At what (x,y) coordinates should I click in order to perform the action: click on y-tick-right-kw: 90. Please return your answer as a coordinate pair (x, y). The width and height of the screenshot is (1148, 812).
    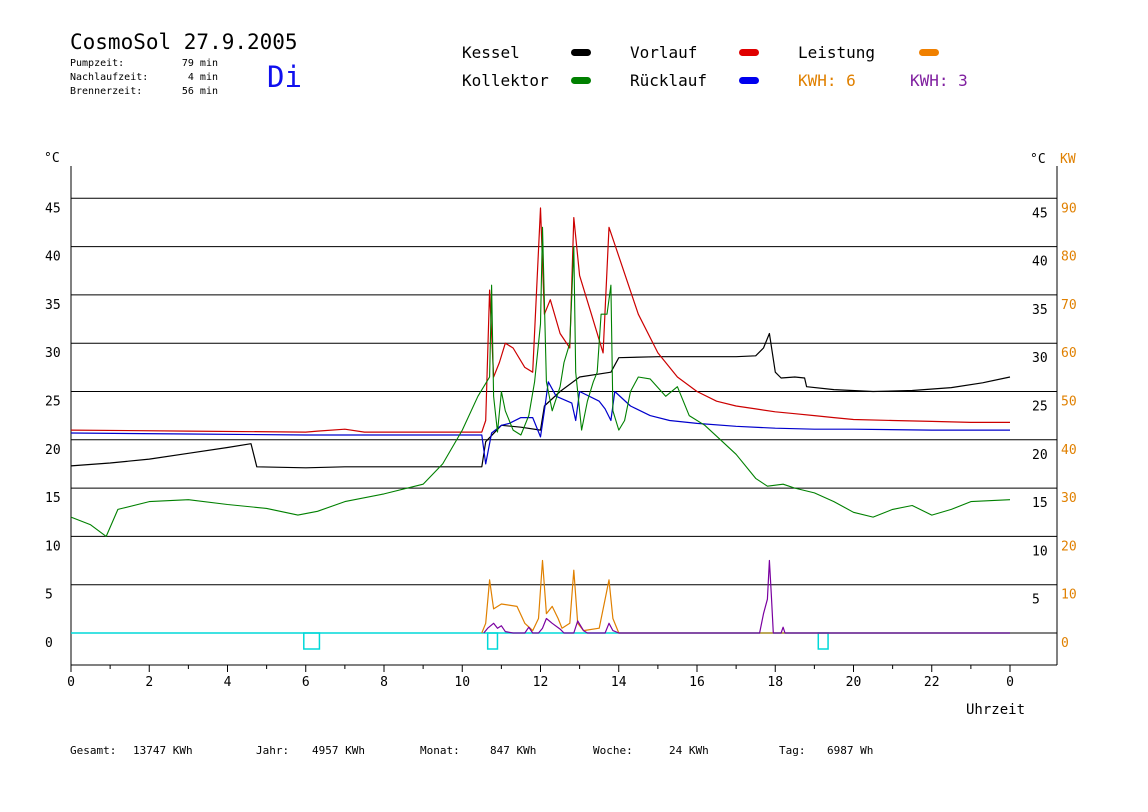
    Looking at the image, I should click on (1069, 208).